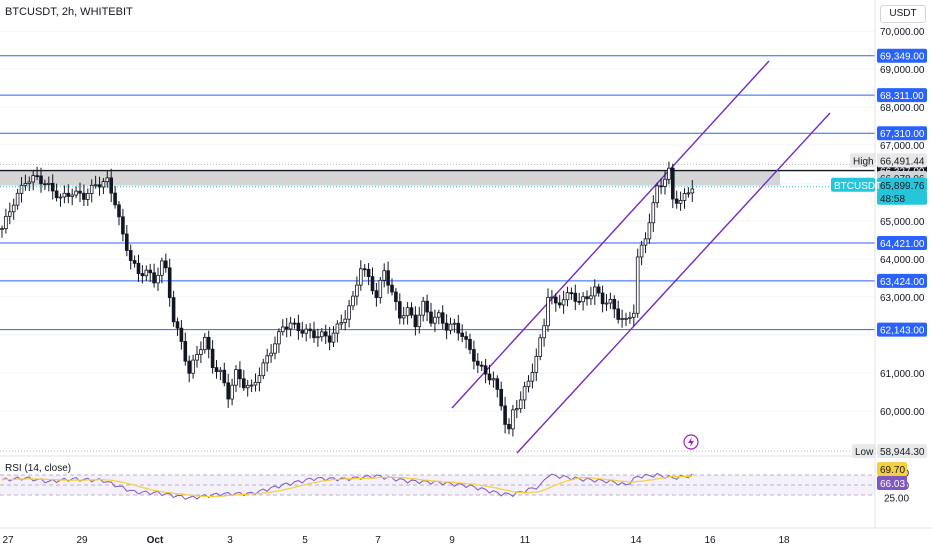 This screenshot has width=932, height=555. What do you see at coordinates (347, 486) in the screenshot?
I see `rsi-ma-line` at bounding box center [347, 486].